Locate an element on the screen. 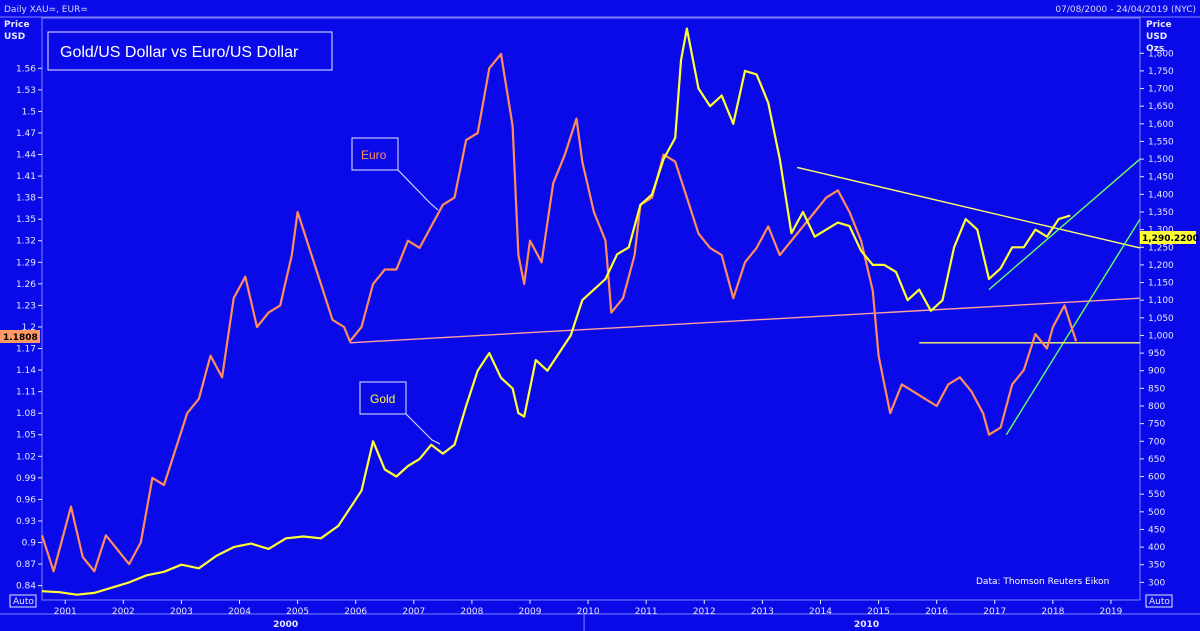  right-tick-label: 1,700 is located at coordinates (1161, 90).